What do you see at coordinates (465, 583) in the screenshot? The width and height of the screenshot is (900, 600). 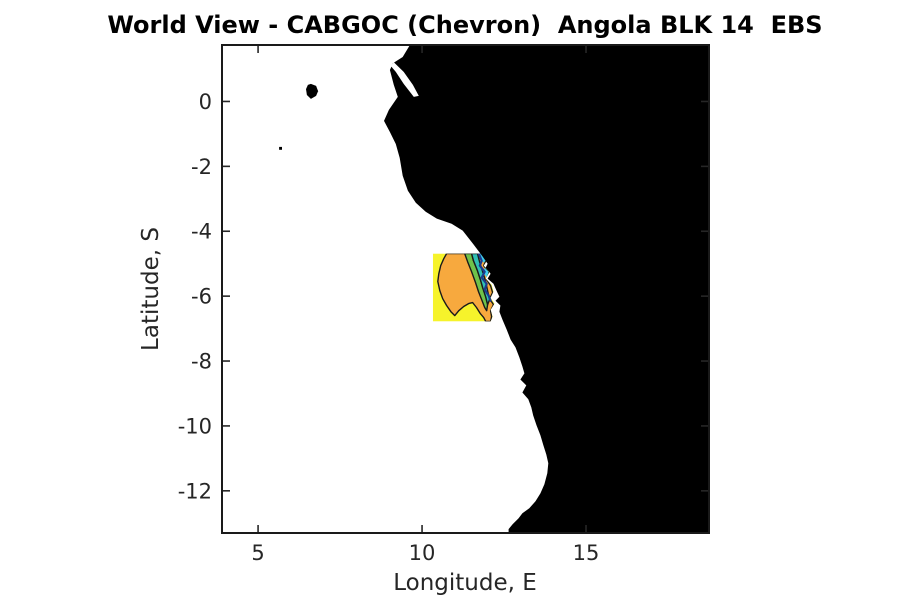 I see `x-axis-label: Longitude, E` at bounding box center [465, 583].